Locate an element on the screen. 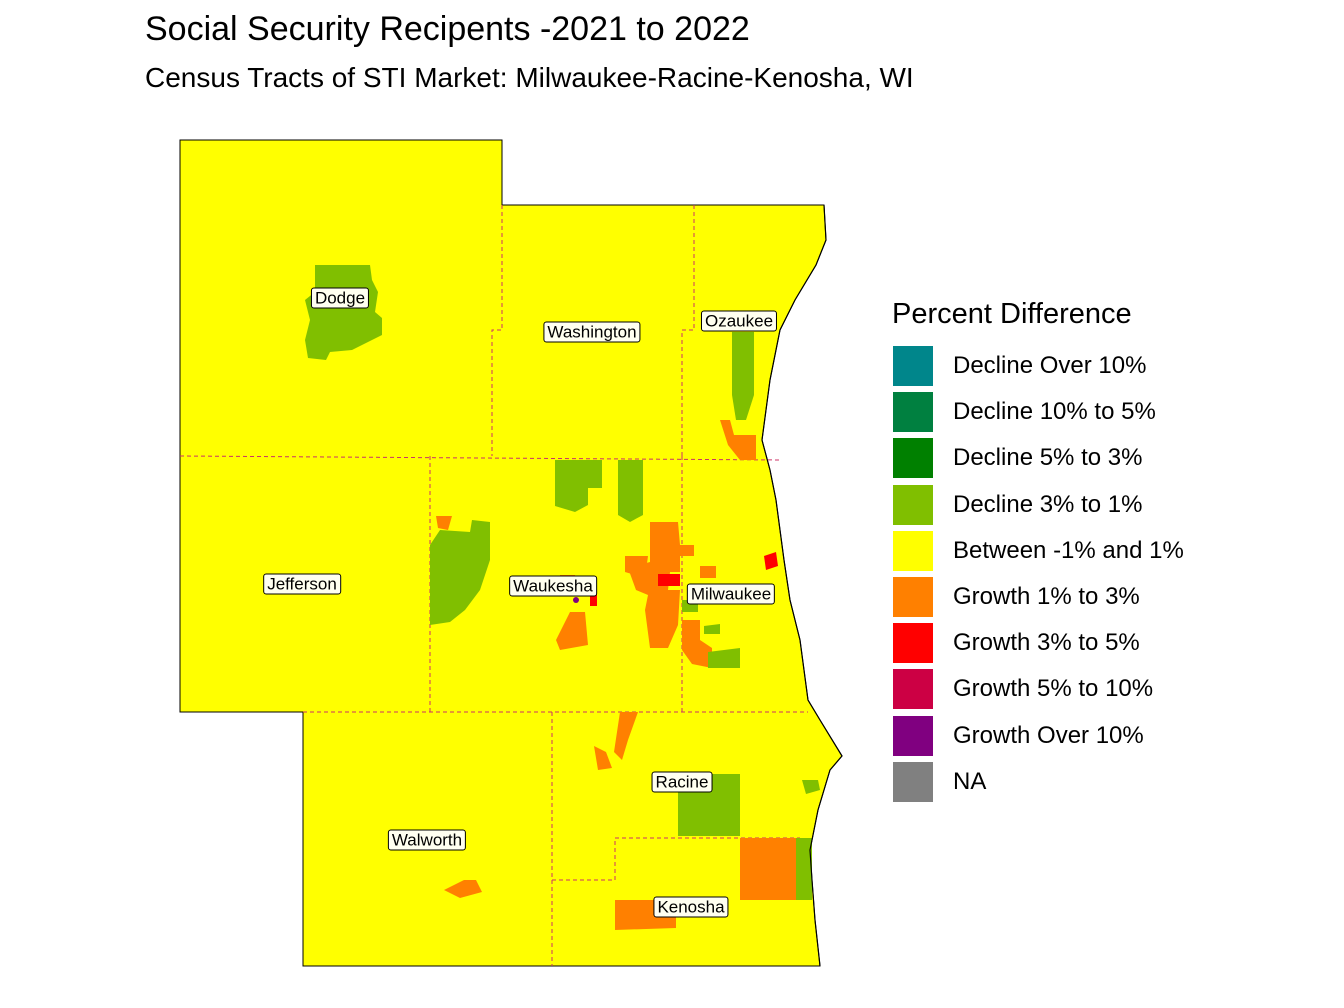  legend-item: Decline Over 10% is located at coordinates (1038, 366).